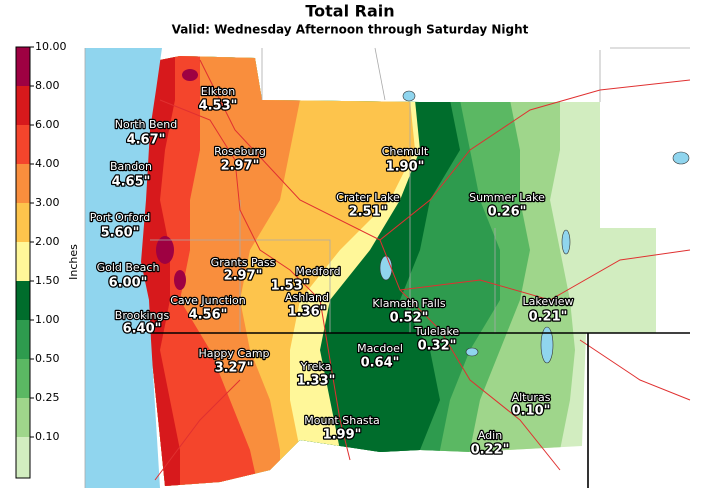  What do you see at coordinates (218, 91) in the screenshot?
I see `place-name: Elkton` at bounding box center [218, 91].